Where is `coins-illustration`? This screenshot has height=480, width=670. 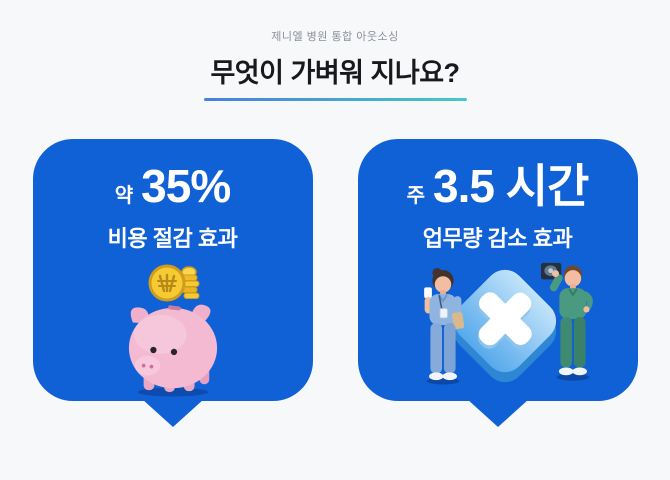 coins-illustration is located at coordinates (173, 283).